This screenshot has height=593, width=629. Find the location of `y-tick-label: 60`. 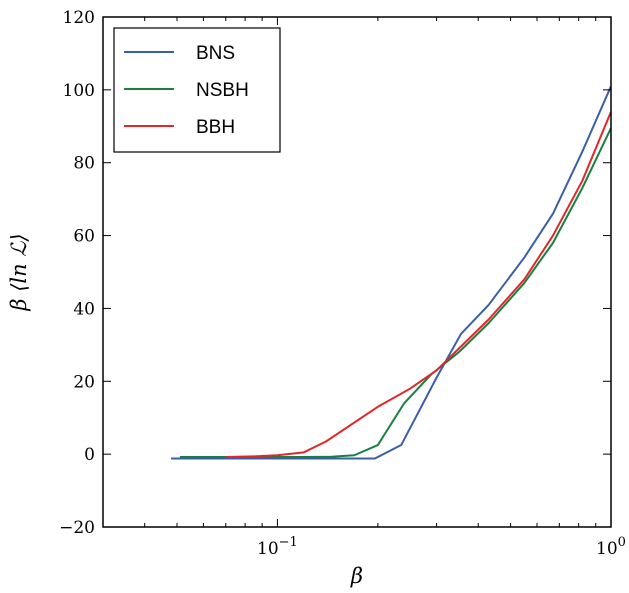

y-tick-label: 60 is located at coordinates (84, 237).